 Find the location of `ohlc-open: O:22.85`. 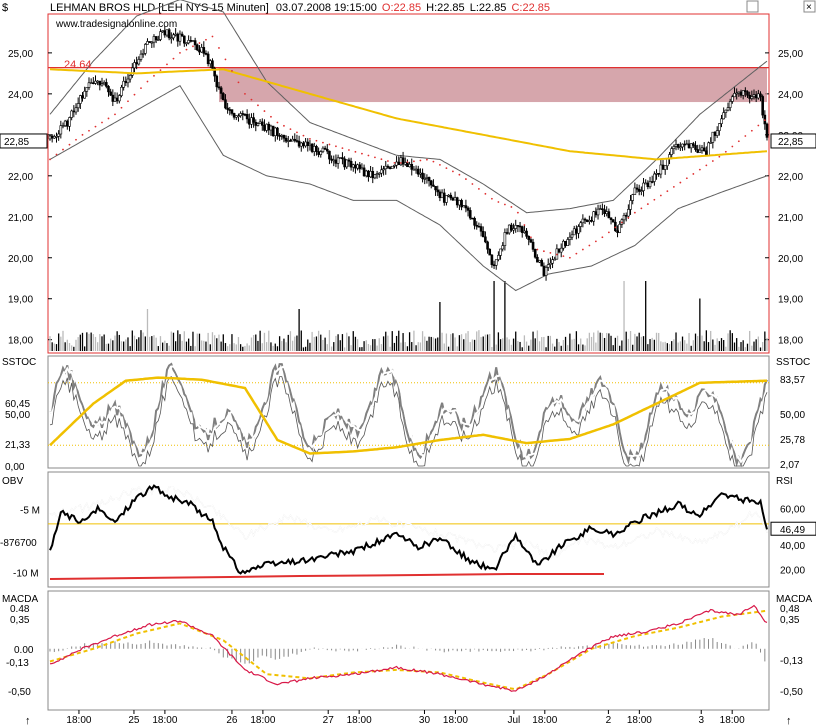

ohlc-open: O:22.85 is located at coordinates (401, 8).